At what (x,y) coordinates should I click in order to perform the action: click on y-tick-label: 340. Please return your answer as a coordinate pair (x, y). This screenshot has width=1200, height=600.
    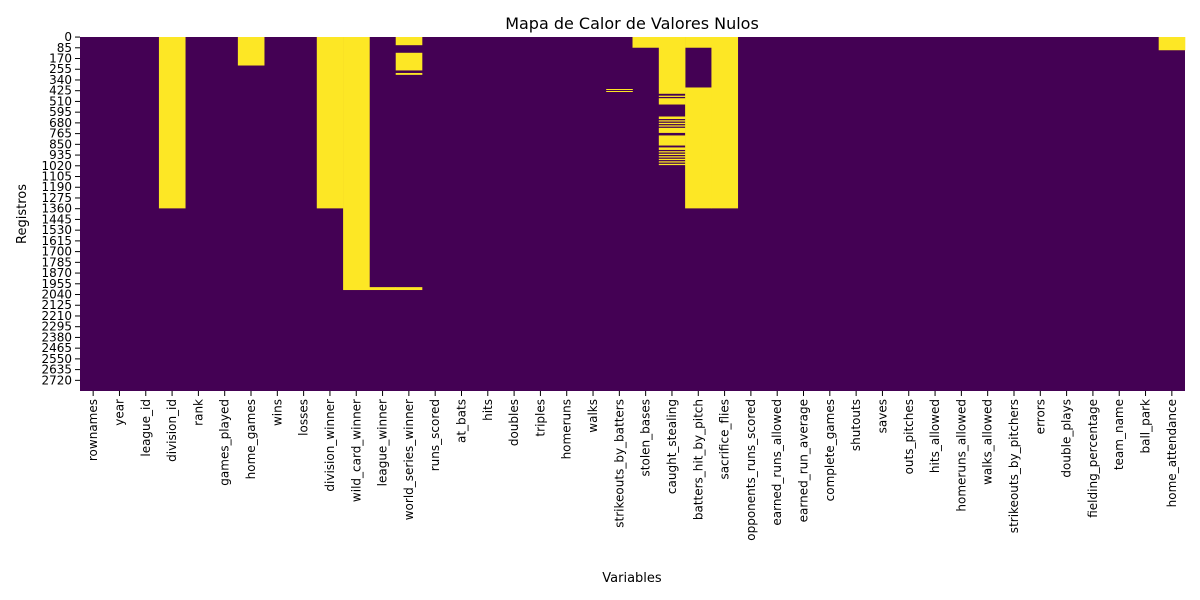
    Looking at the image, I should click on (60, 80).